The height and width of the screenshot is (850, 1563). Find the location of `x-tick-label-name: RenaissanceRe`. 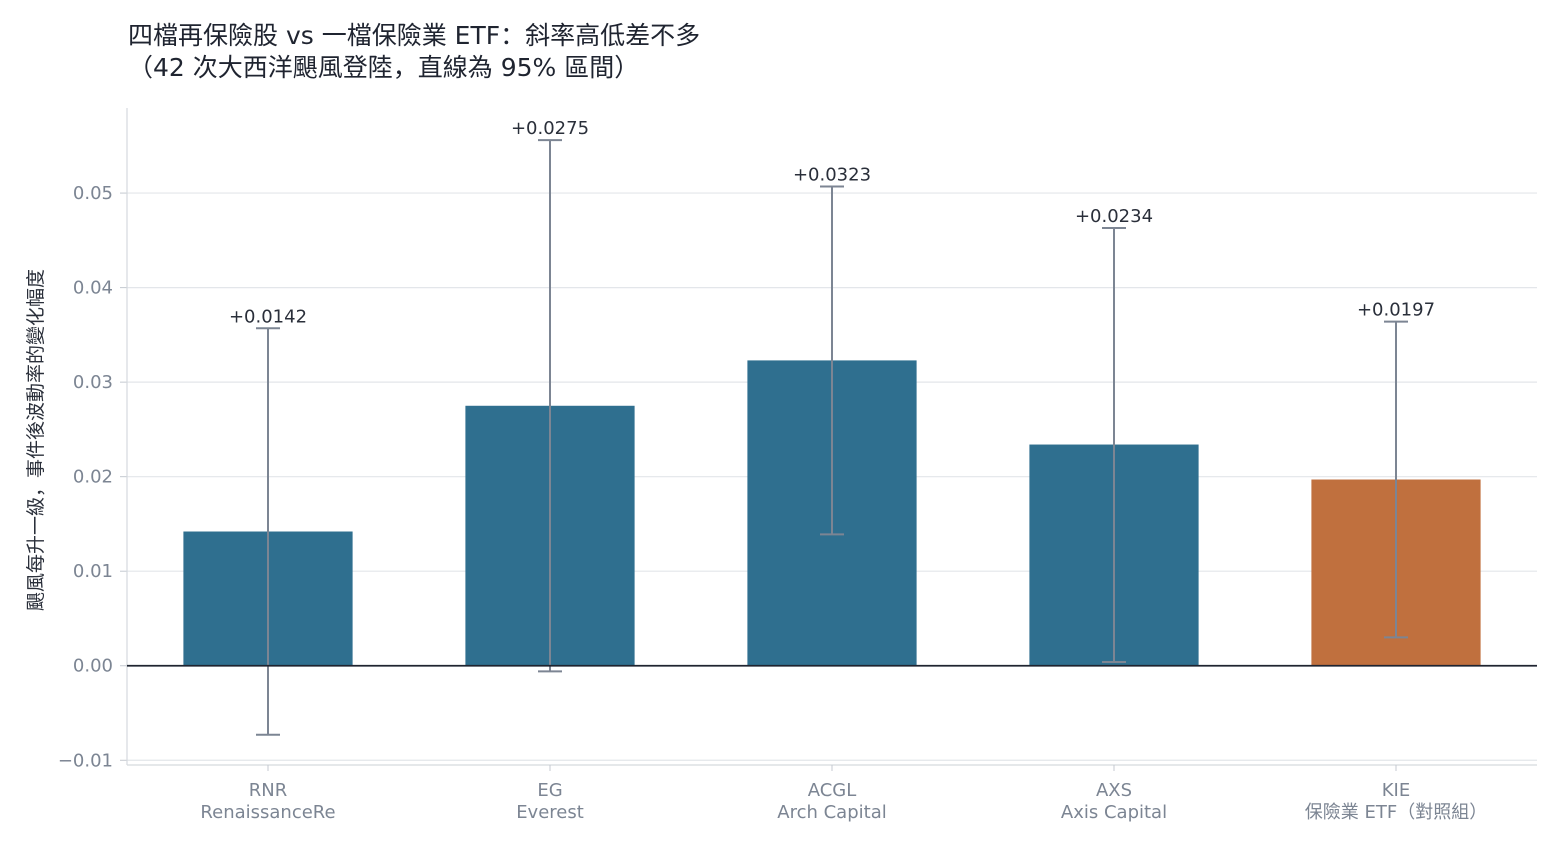

x-tick-label-name: RenaissanceRe is located at coordinates (267, 812).